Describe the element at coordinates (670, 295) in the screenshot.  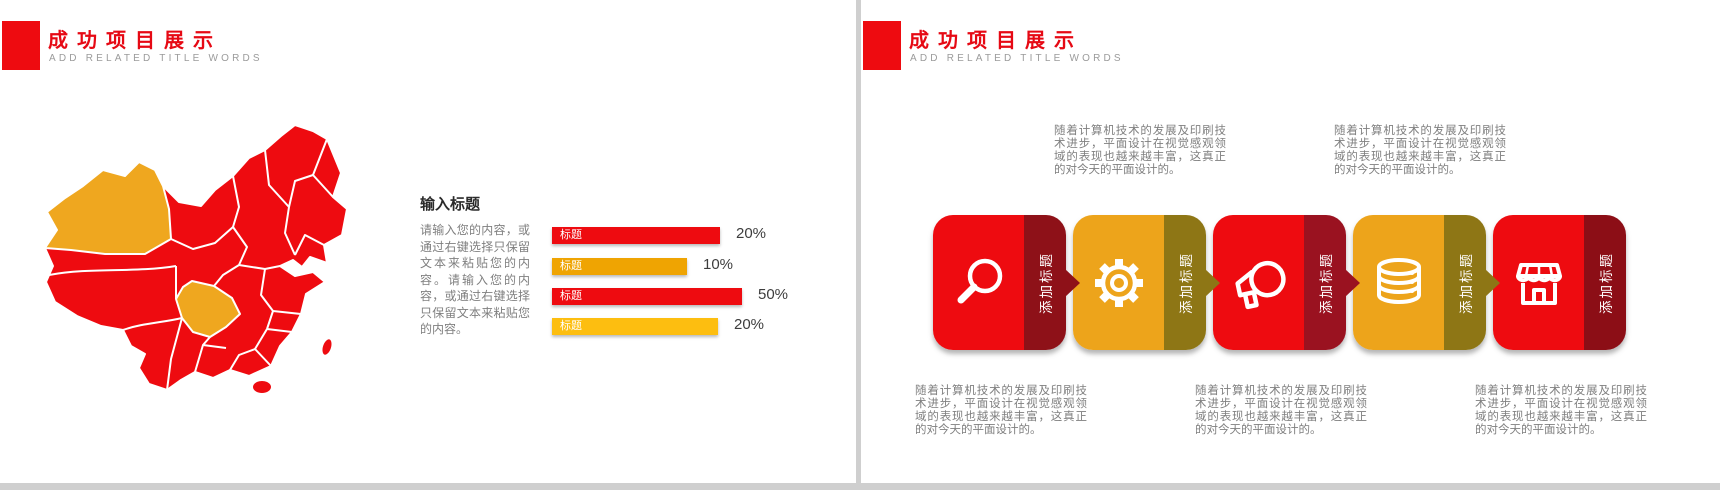
I see `bar-row: 标题 50%` at that location.